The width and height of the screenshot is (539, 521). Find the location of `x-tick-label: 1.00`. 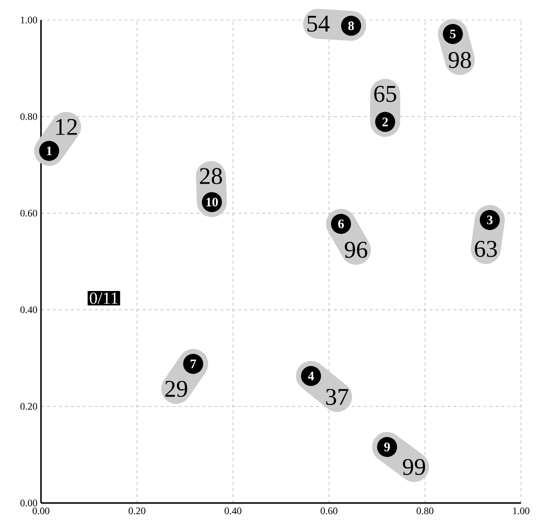

x-tick-label: 1.00 is located at coordinates (521, 511).